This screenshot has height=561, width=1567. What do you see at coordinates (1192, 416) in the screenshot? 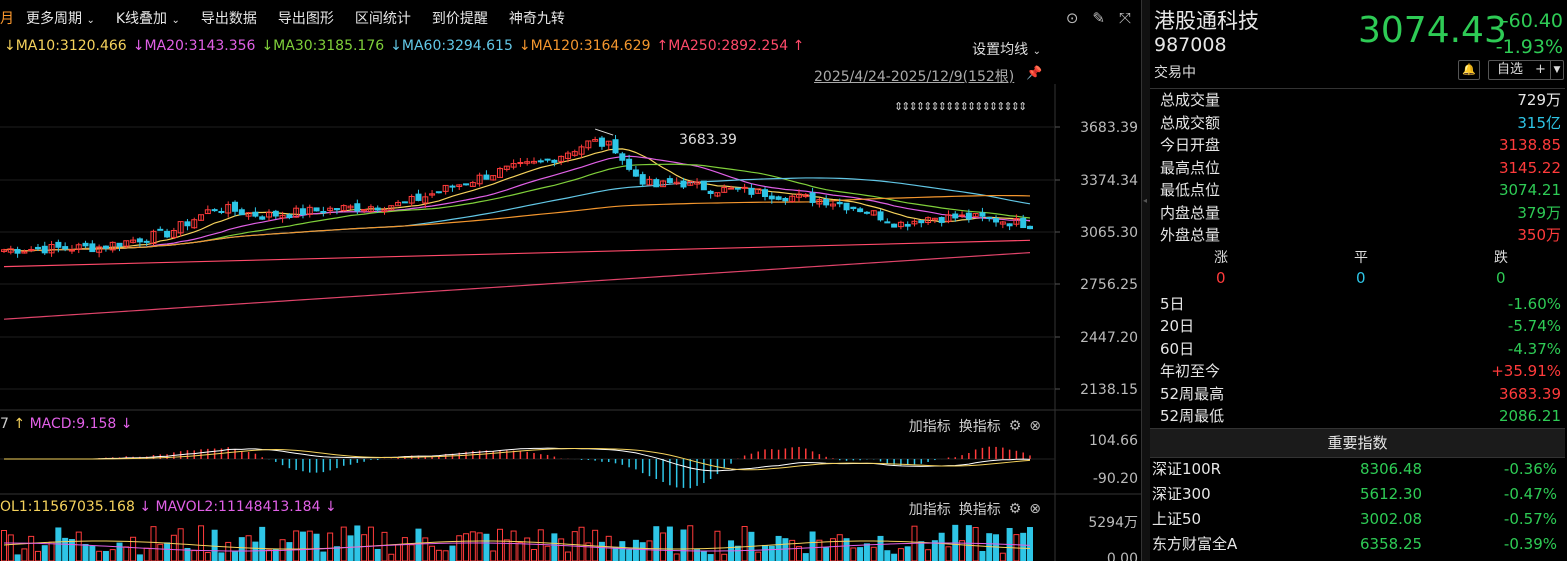
I see `stat-label: 52周最低` at bounding box center [1192, 416].